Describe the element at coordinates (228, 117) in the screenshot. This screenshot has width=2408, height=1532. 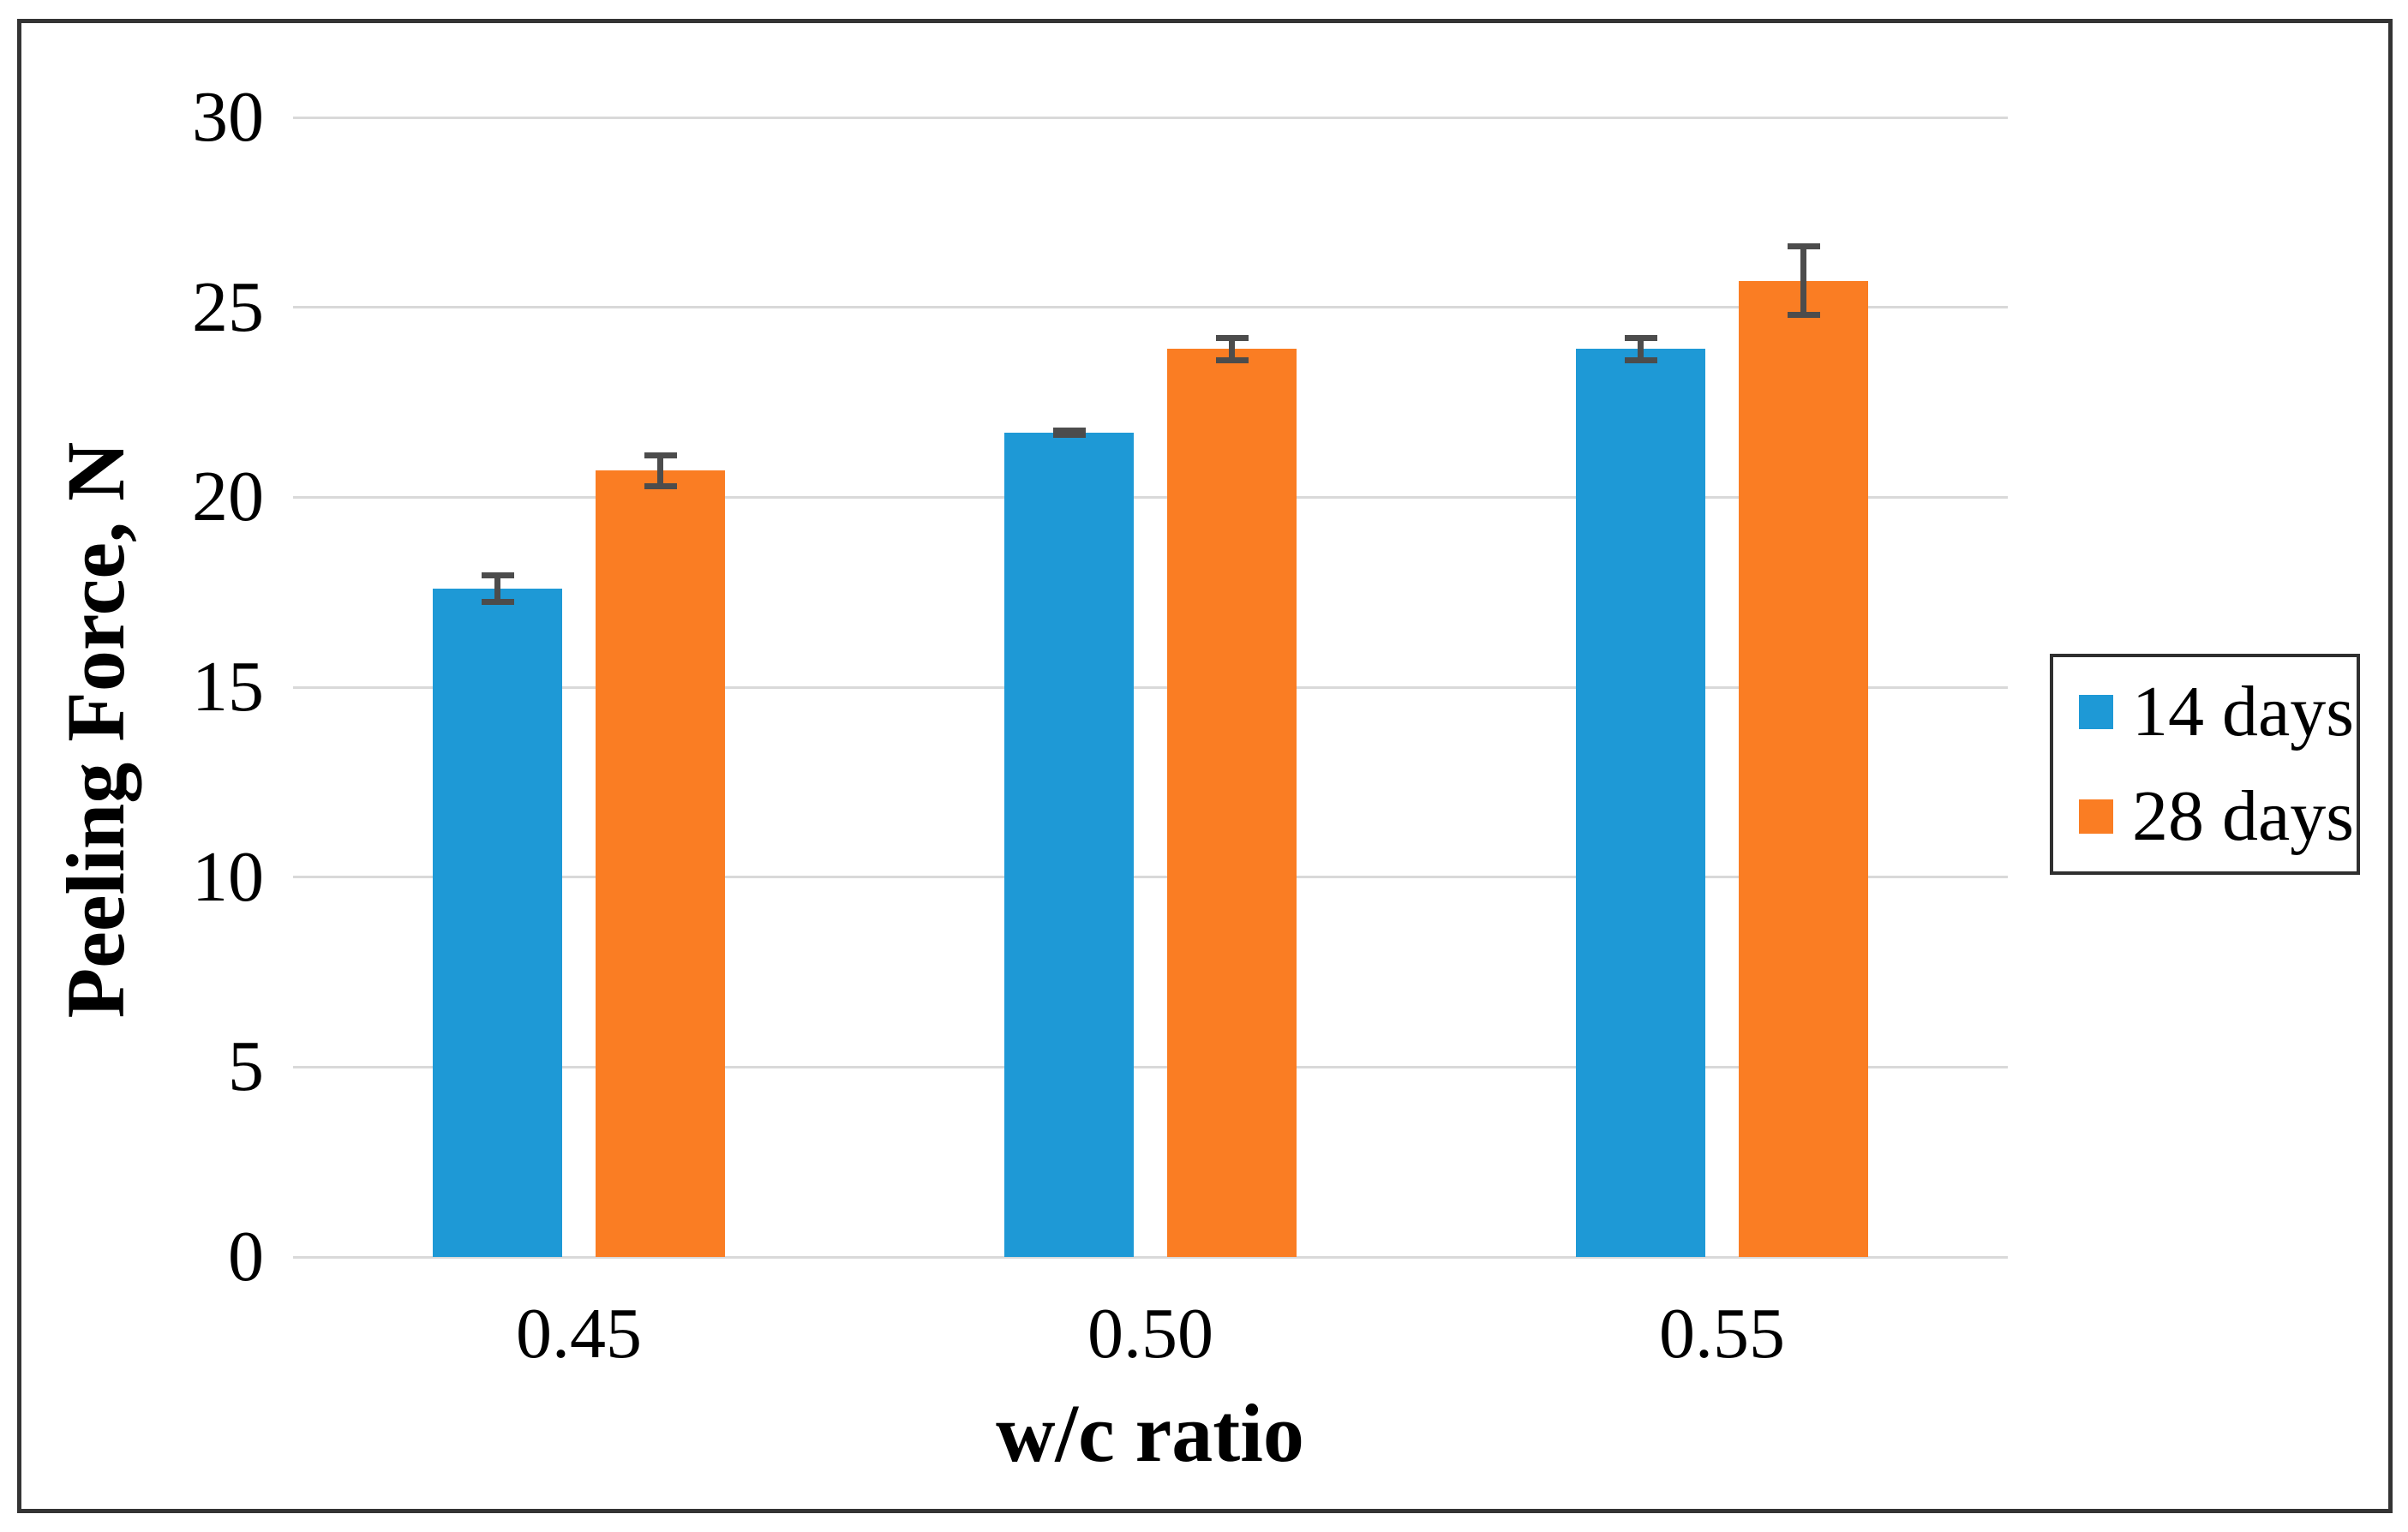
I see `y-tick-label-30: 30` at that location.